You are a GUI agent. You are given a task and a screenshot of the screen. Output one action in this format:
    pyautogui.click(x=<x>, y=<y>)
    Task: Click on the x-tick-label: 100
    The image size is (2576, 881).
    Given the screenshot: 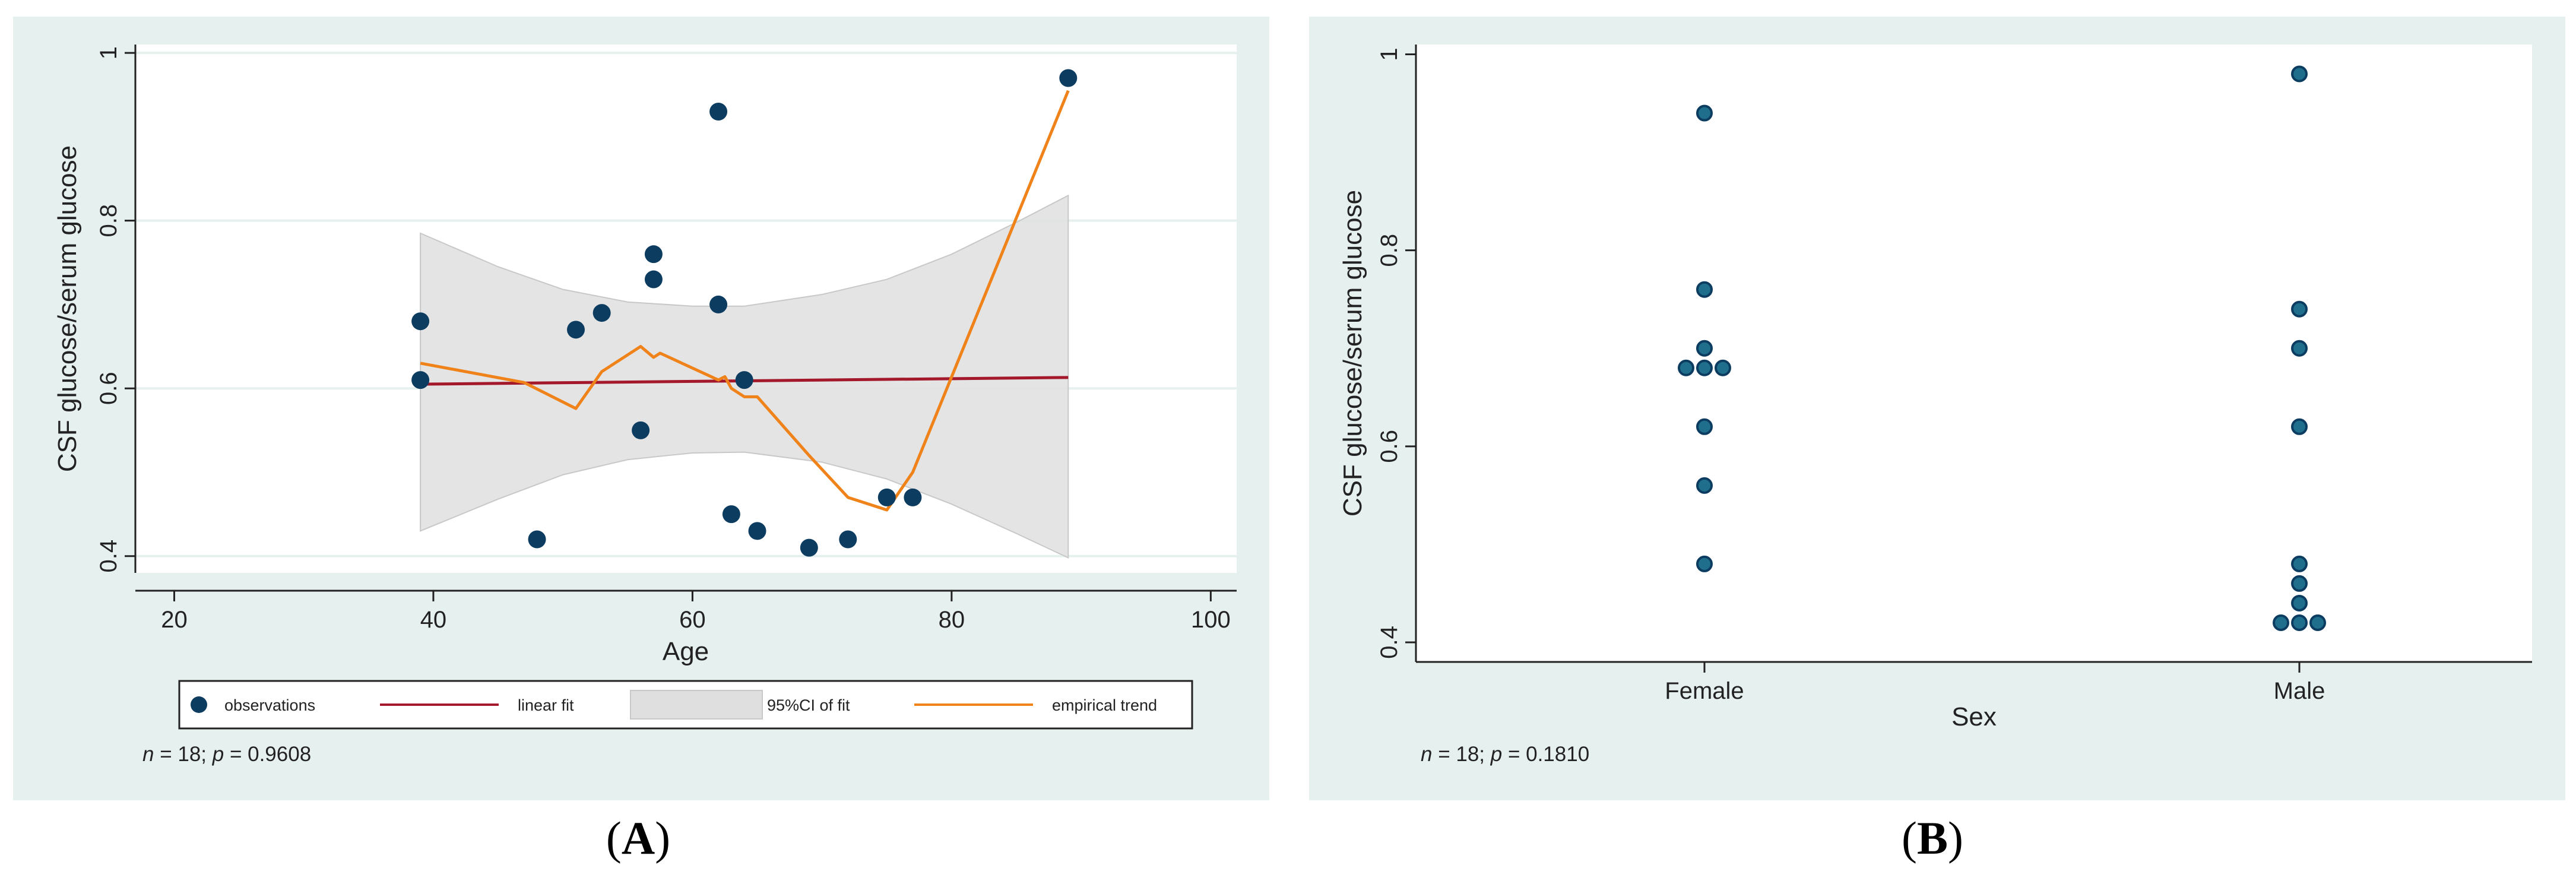 What is the action you would take?
    pyautogui.click(x=1211, y=620)
    